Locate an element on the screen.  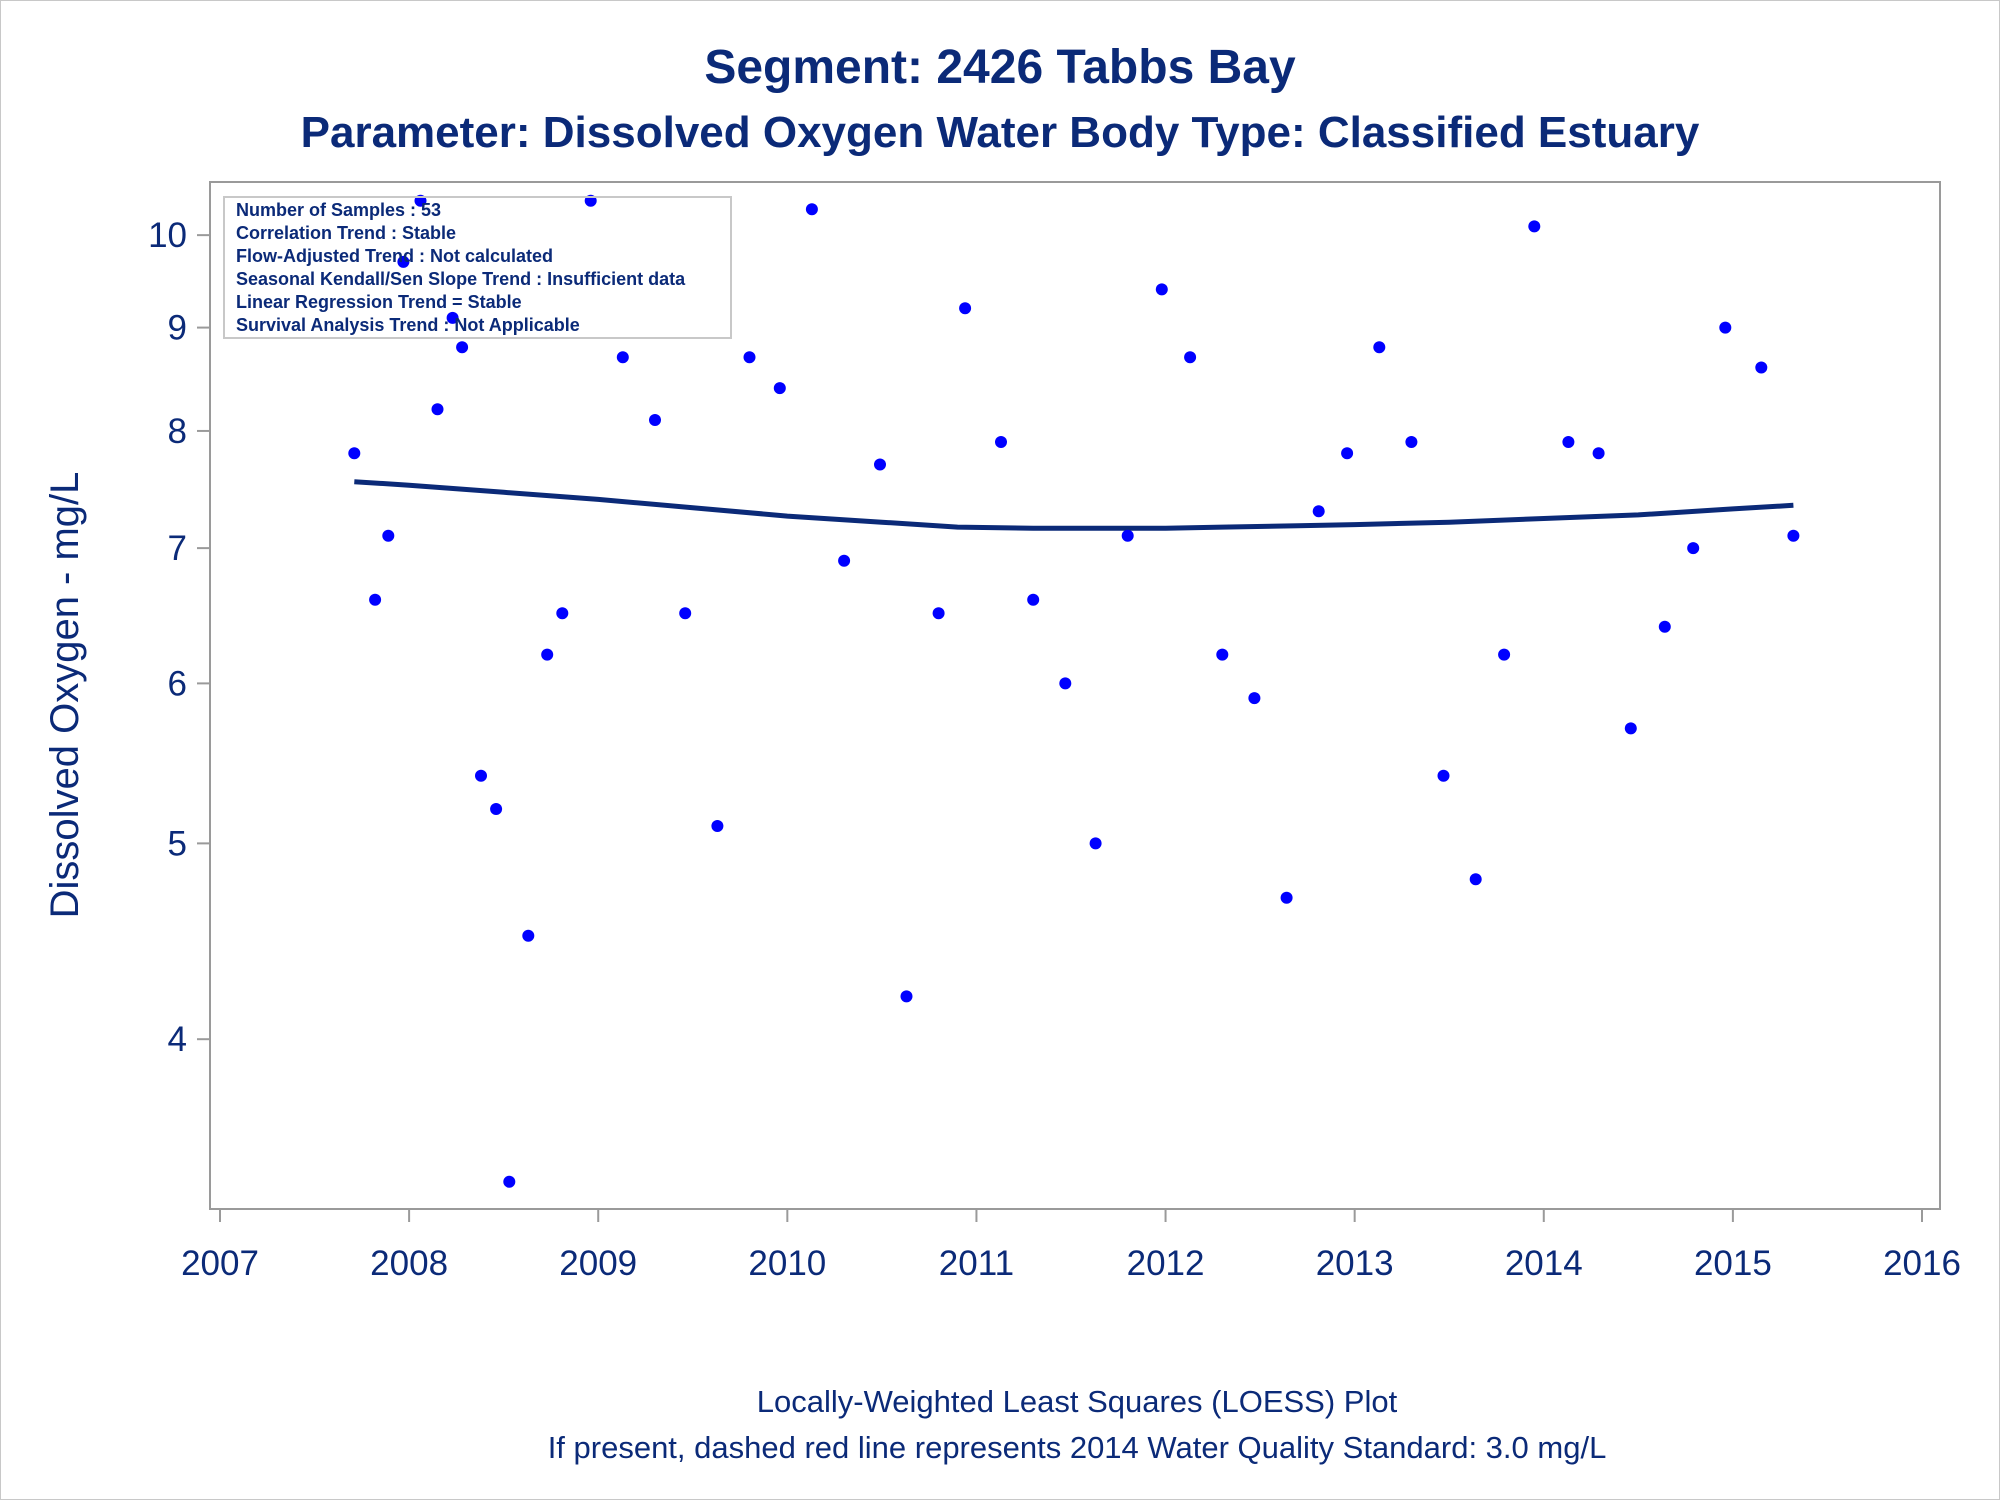
x-tick-label: 2007 is located at coordinates (220, 1263).